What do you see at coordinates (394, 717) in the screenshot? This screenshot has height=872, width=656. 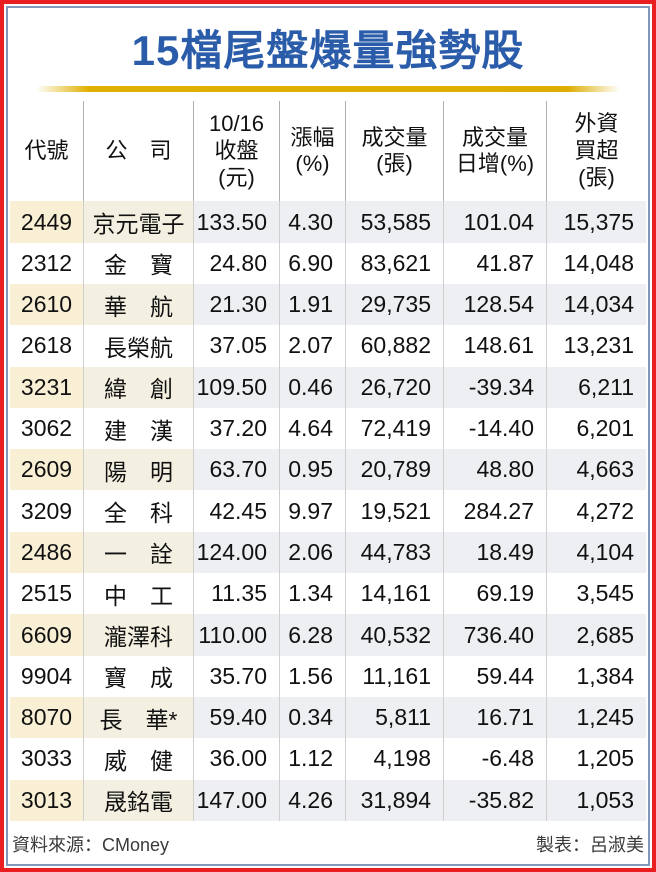 I see `cell-volume: 5,811` at bounding box center [394, 717].